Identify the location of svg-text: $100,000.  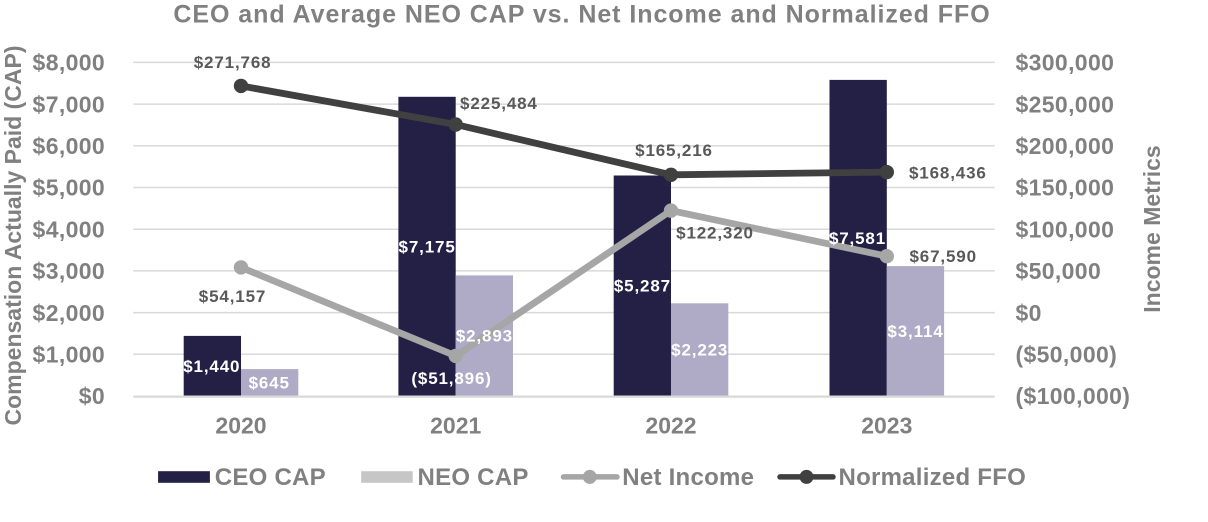
(1065, 229).